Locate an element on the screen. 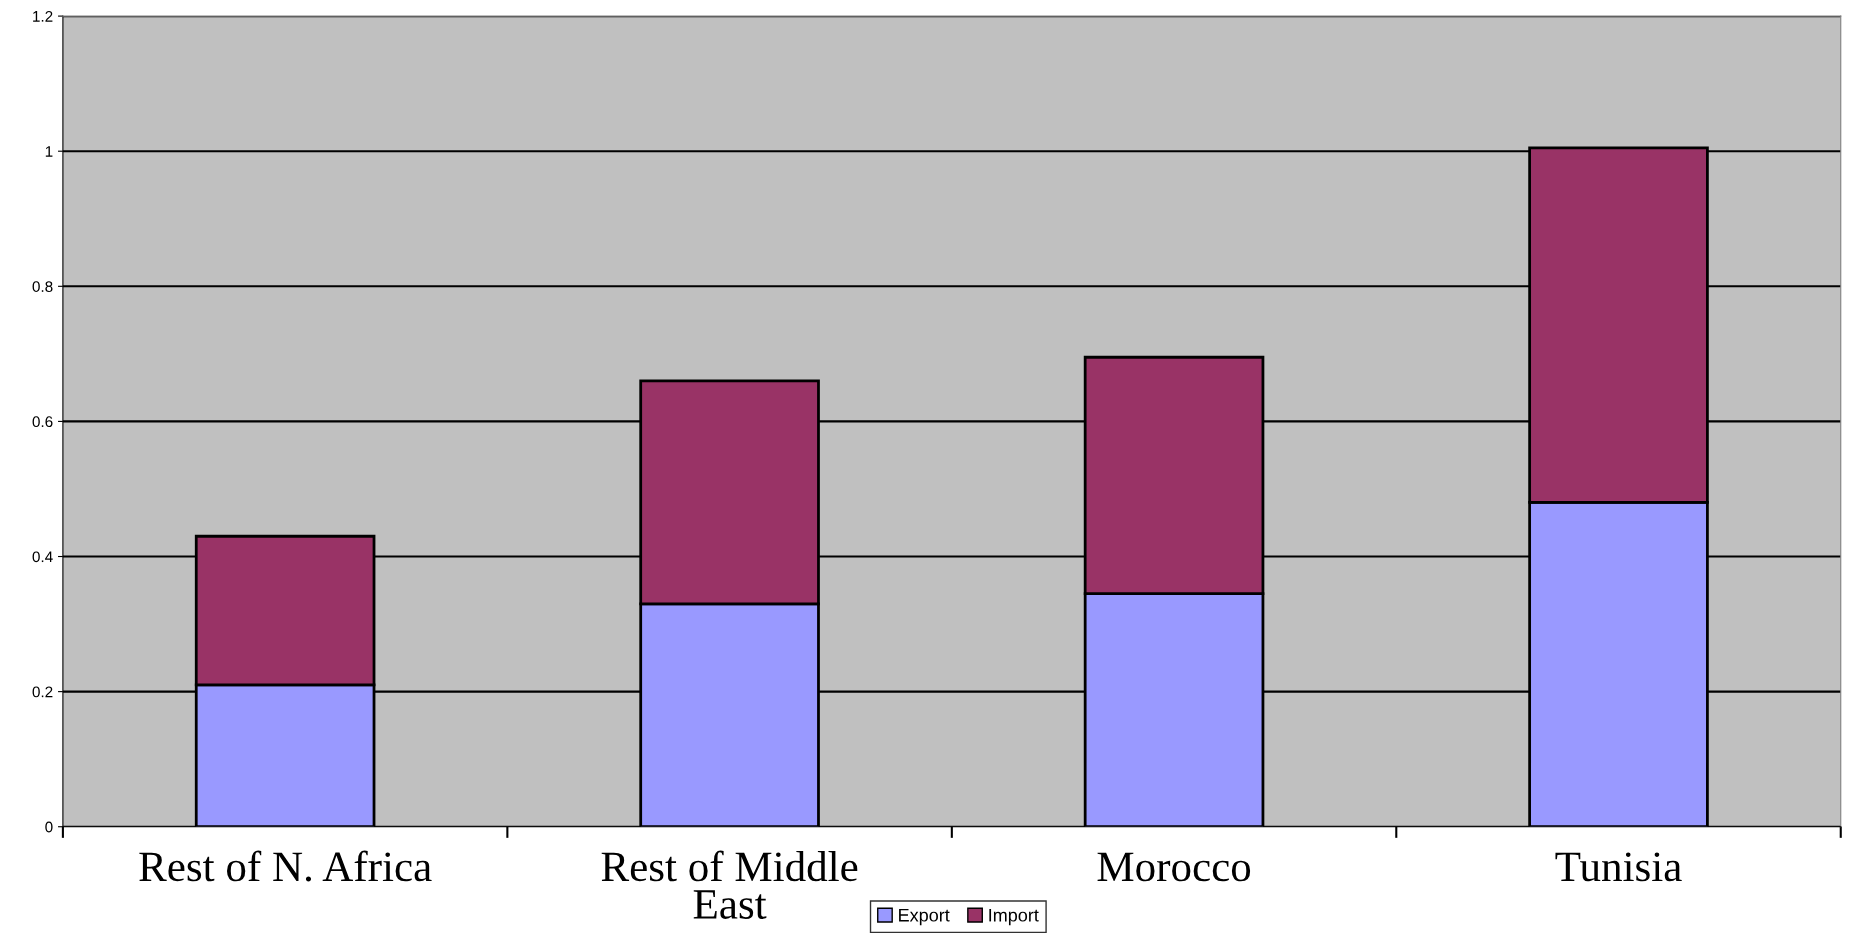  x-tick-label: Rest of Middle East is located at coordinates (729, 884).